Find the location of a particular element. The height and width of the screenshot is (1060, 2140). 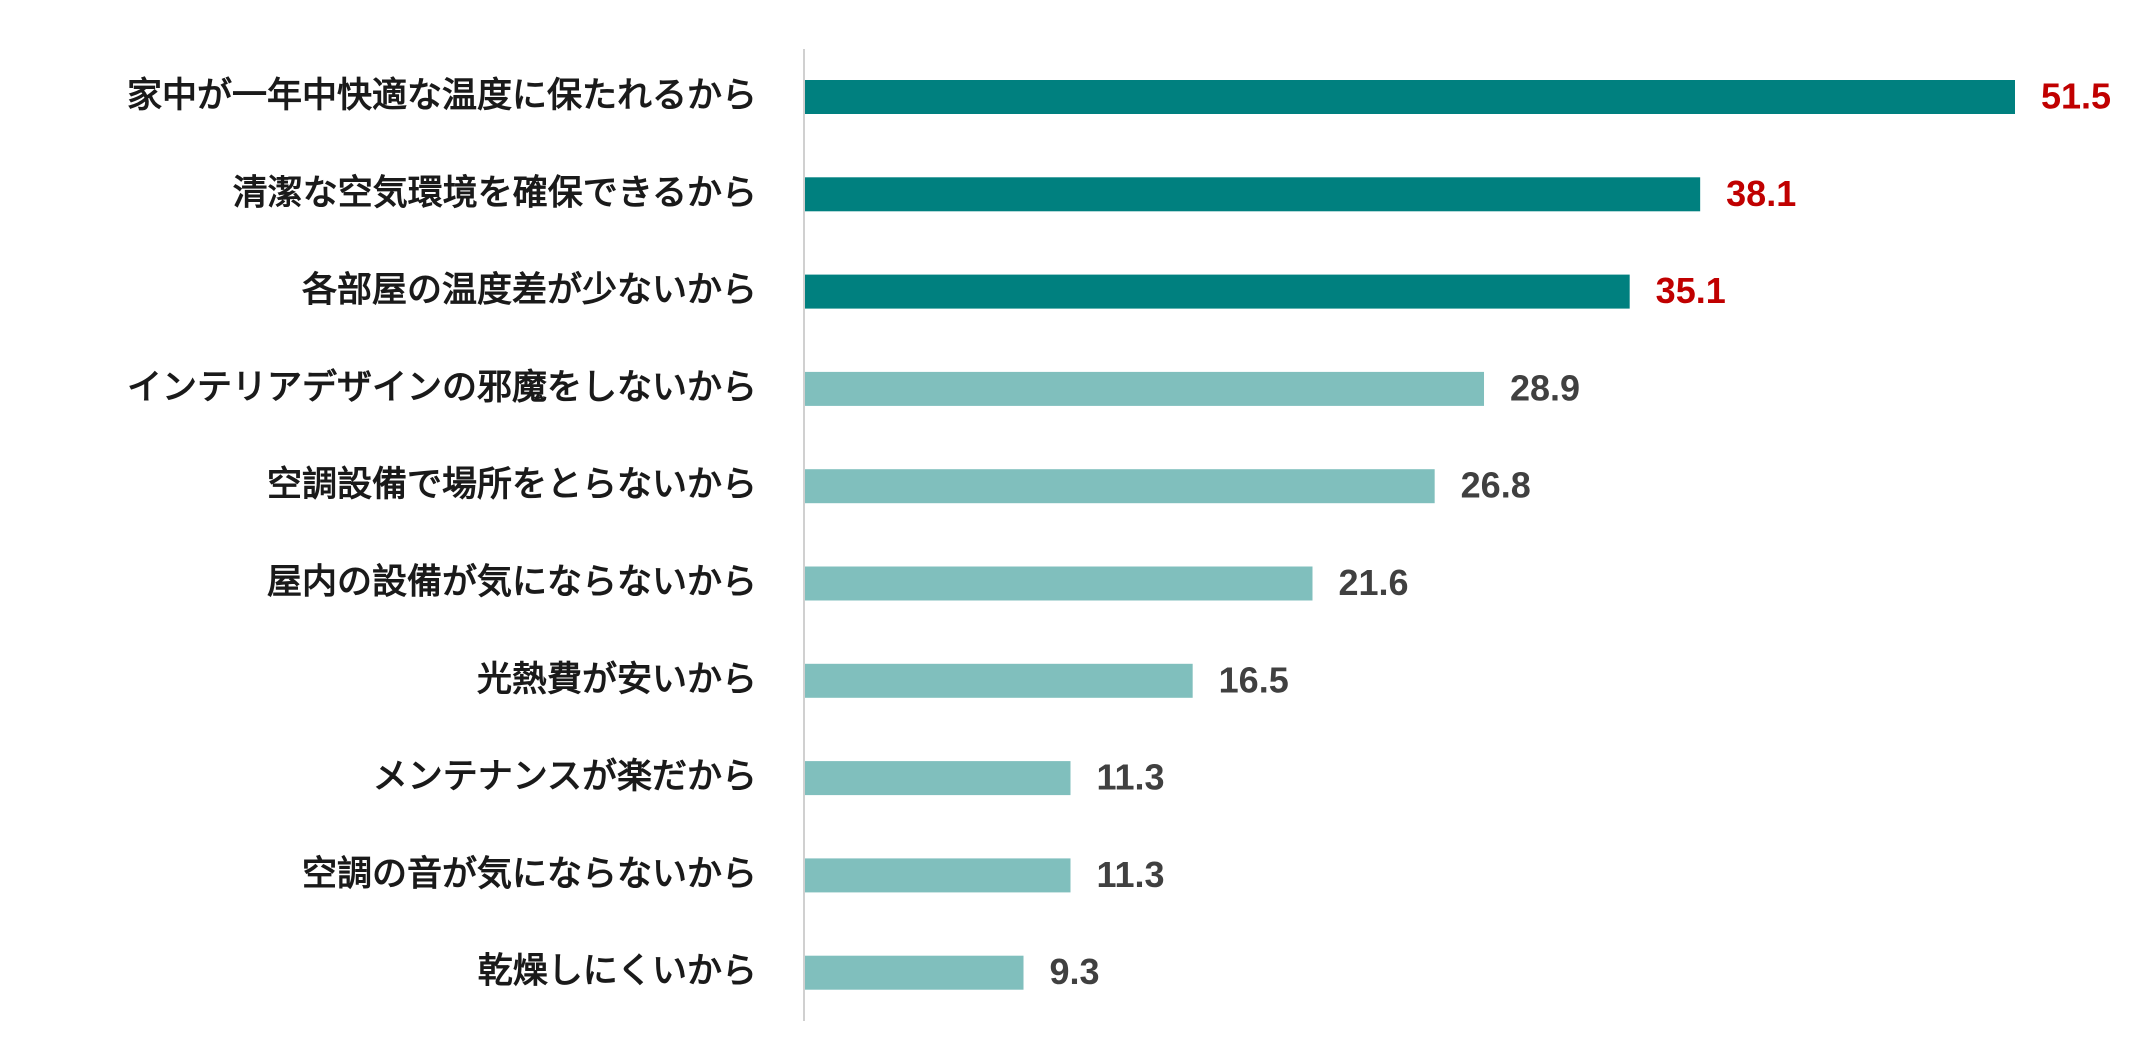

category-label: 家中が一年中快適な温度に保たれるから is located at coordinates (442, 96).